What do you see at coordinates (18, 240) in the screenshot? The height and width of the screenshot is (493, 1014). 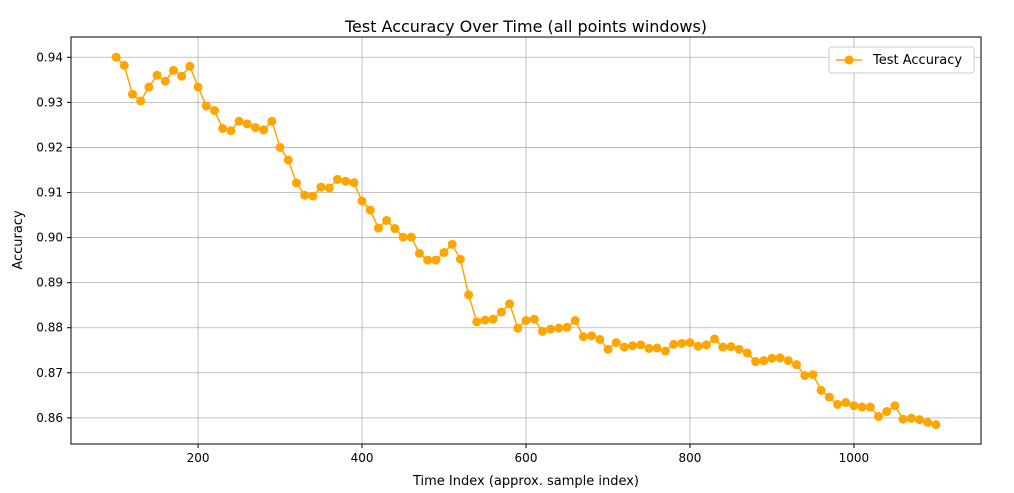 I see `y-axis-label: Accuracy` at bounding box center [18, 240].